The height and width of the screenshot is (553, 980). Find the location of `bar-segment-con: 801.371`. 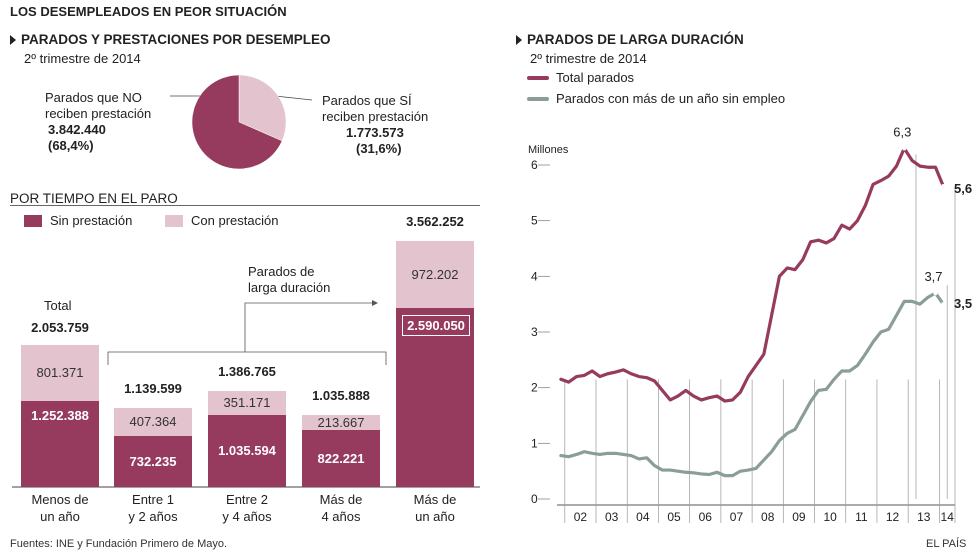

bar-segment-con: 801.371 is located at coordinates (60, 373).